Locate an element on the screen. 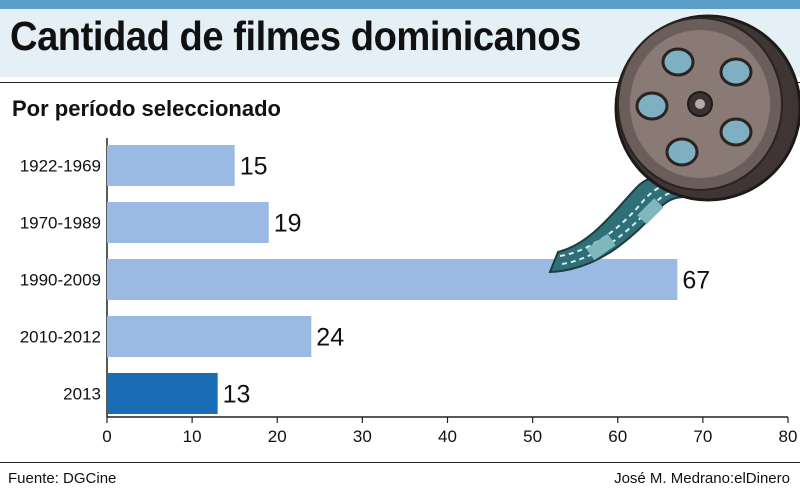 The width and height of the screenshot is (800, 495). category-label: 1922-1969 is located at coordinates (60, 166).